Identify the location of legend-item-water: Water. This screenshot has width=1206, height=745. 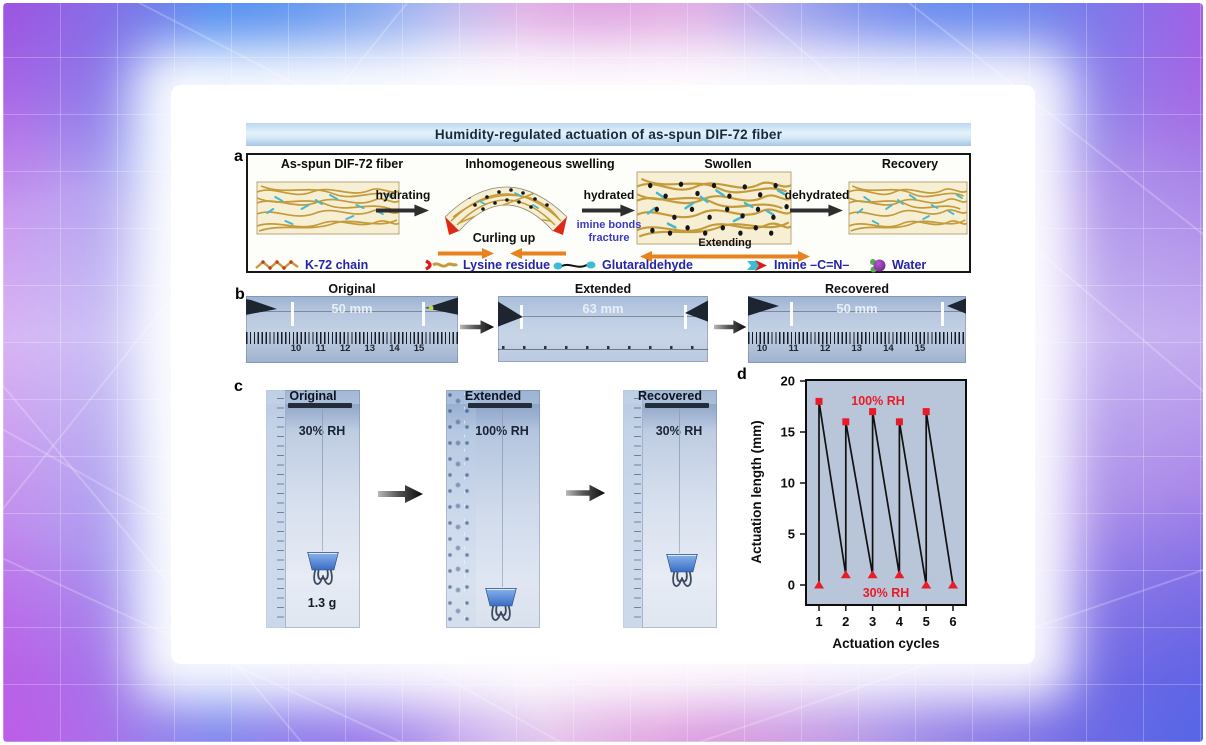
(897, 265).